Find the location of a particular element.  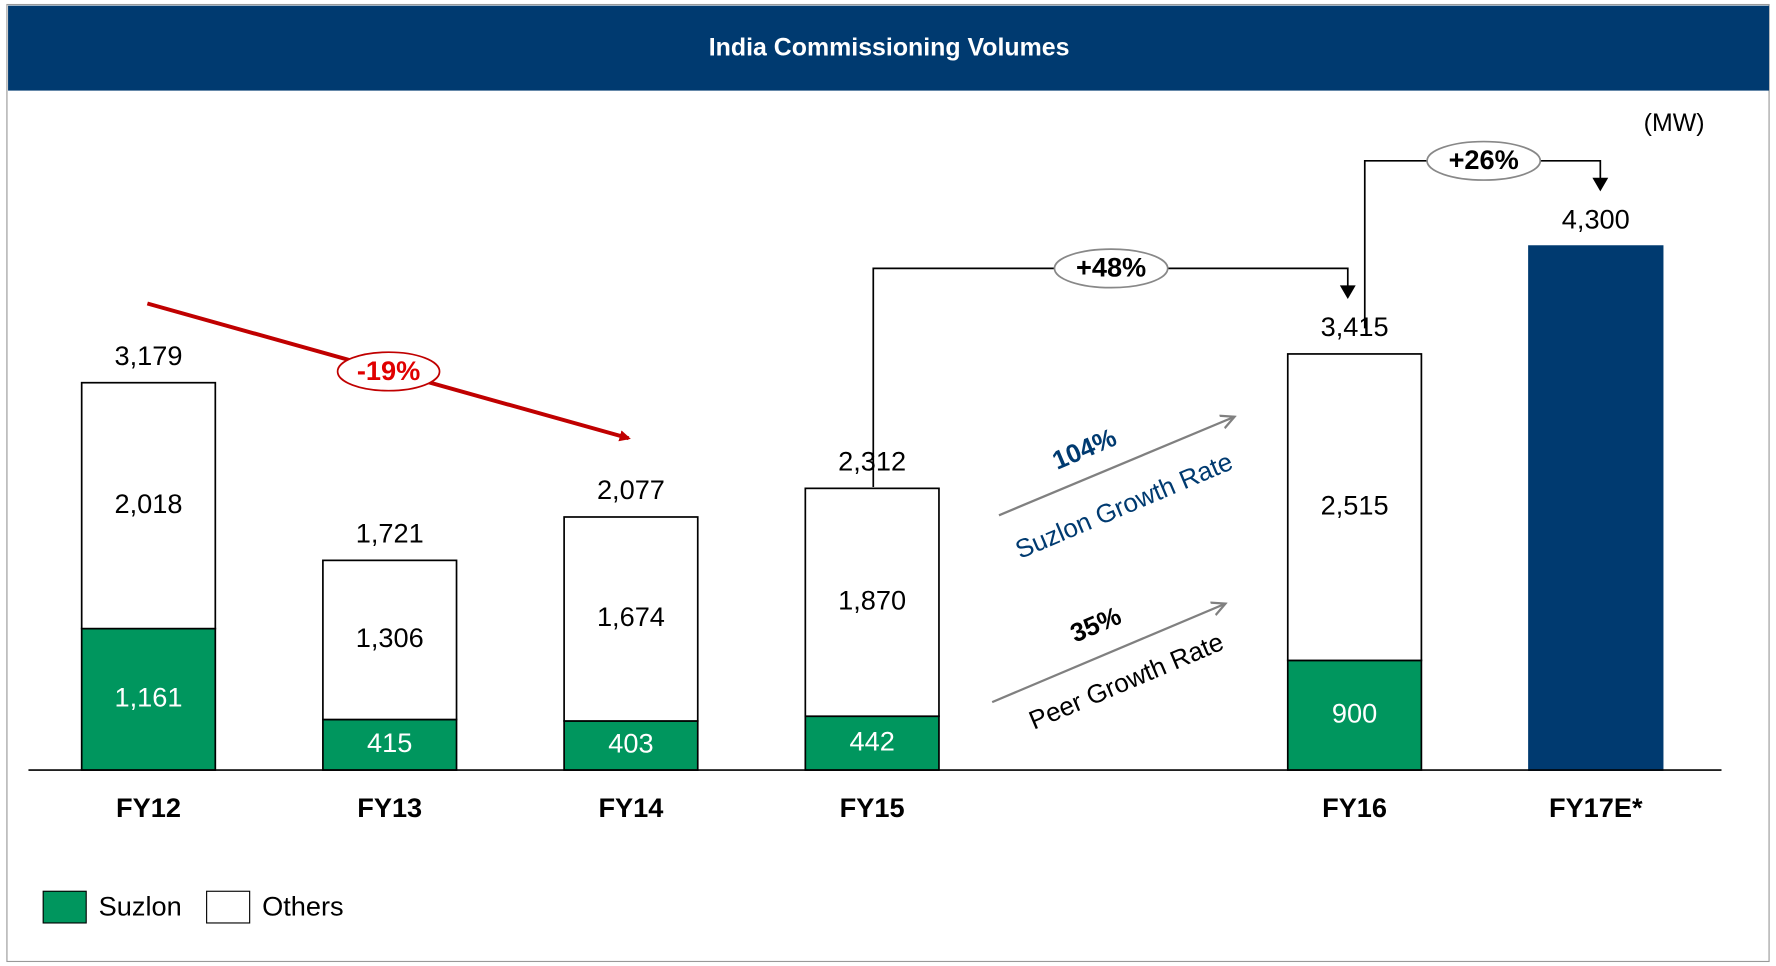

segment-label: 2,018 is located at coordinates (149, 503).